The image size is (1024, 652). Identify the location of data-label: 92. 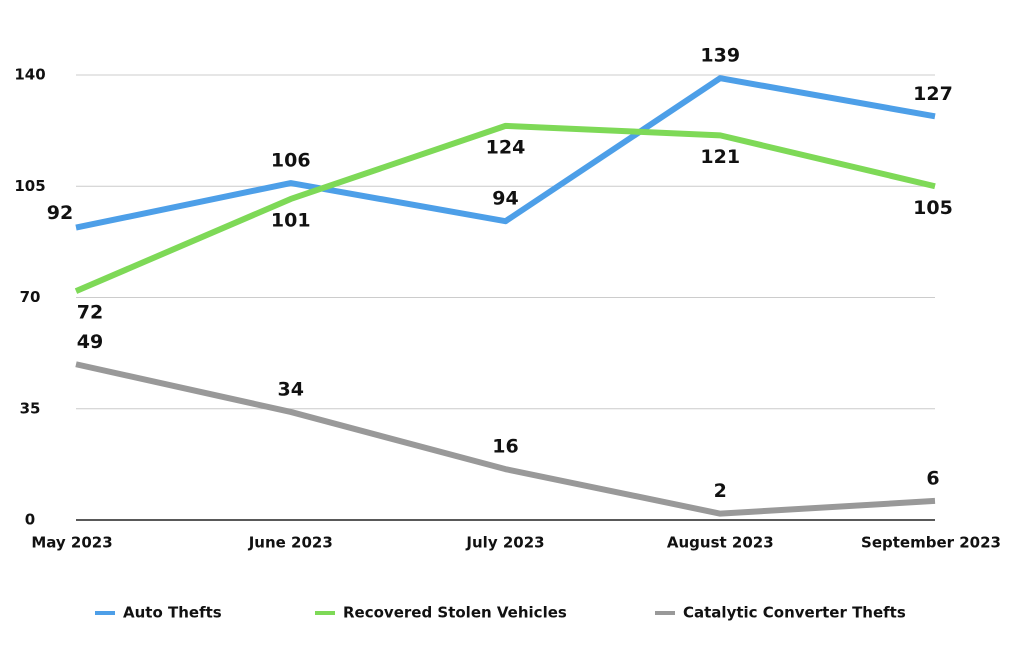
(60, 213).